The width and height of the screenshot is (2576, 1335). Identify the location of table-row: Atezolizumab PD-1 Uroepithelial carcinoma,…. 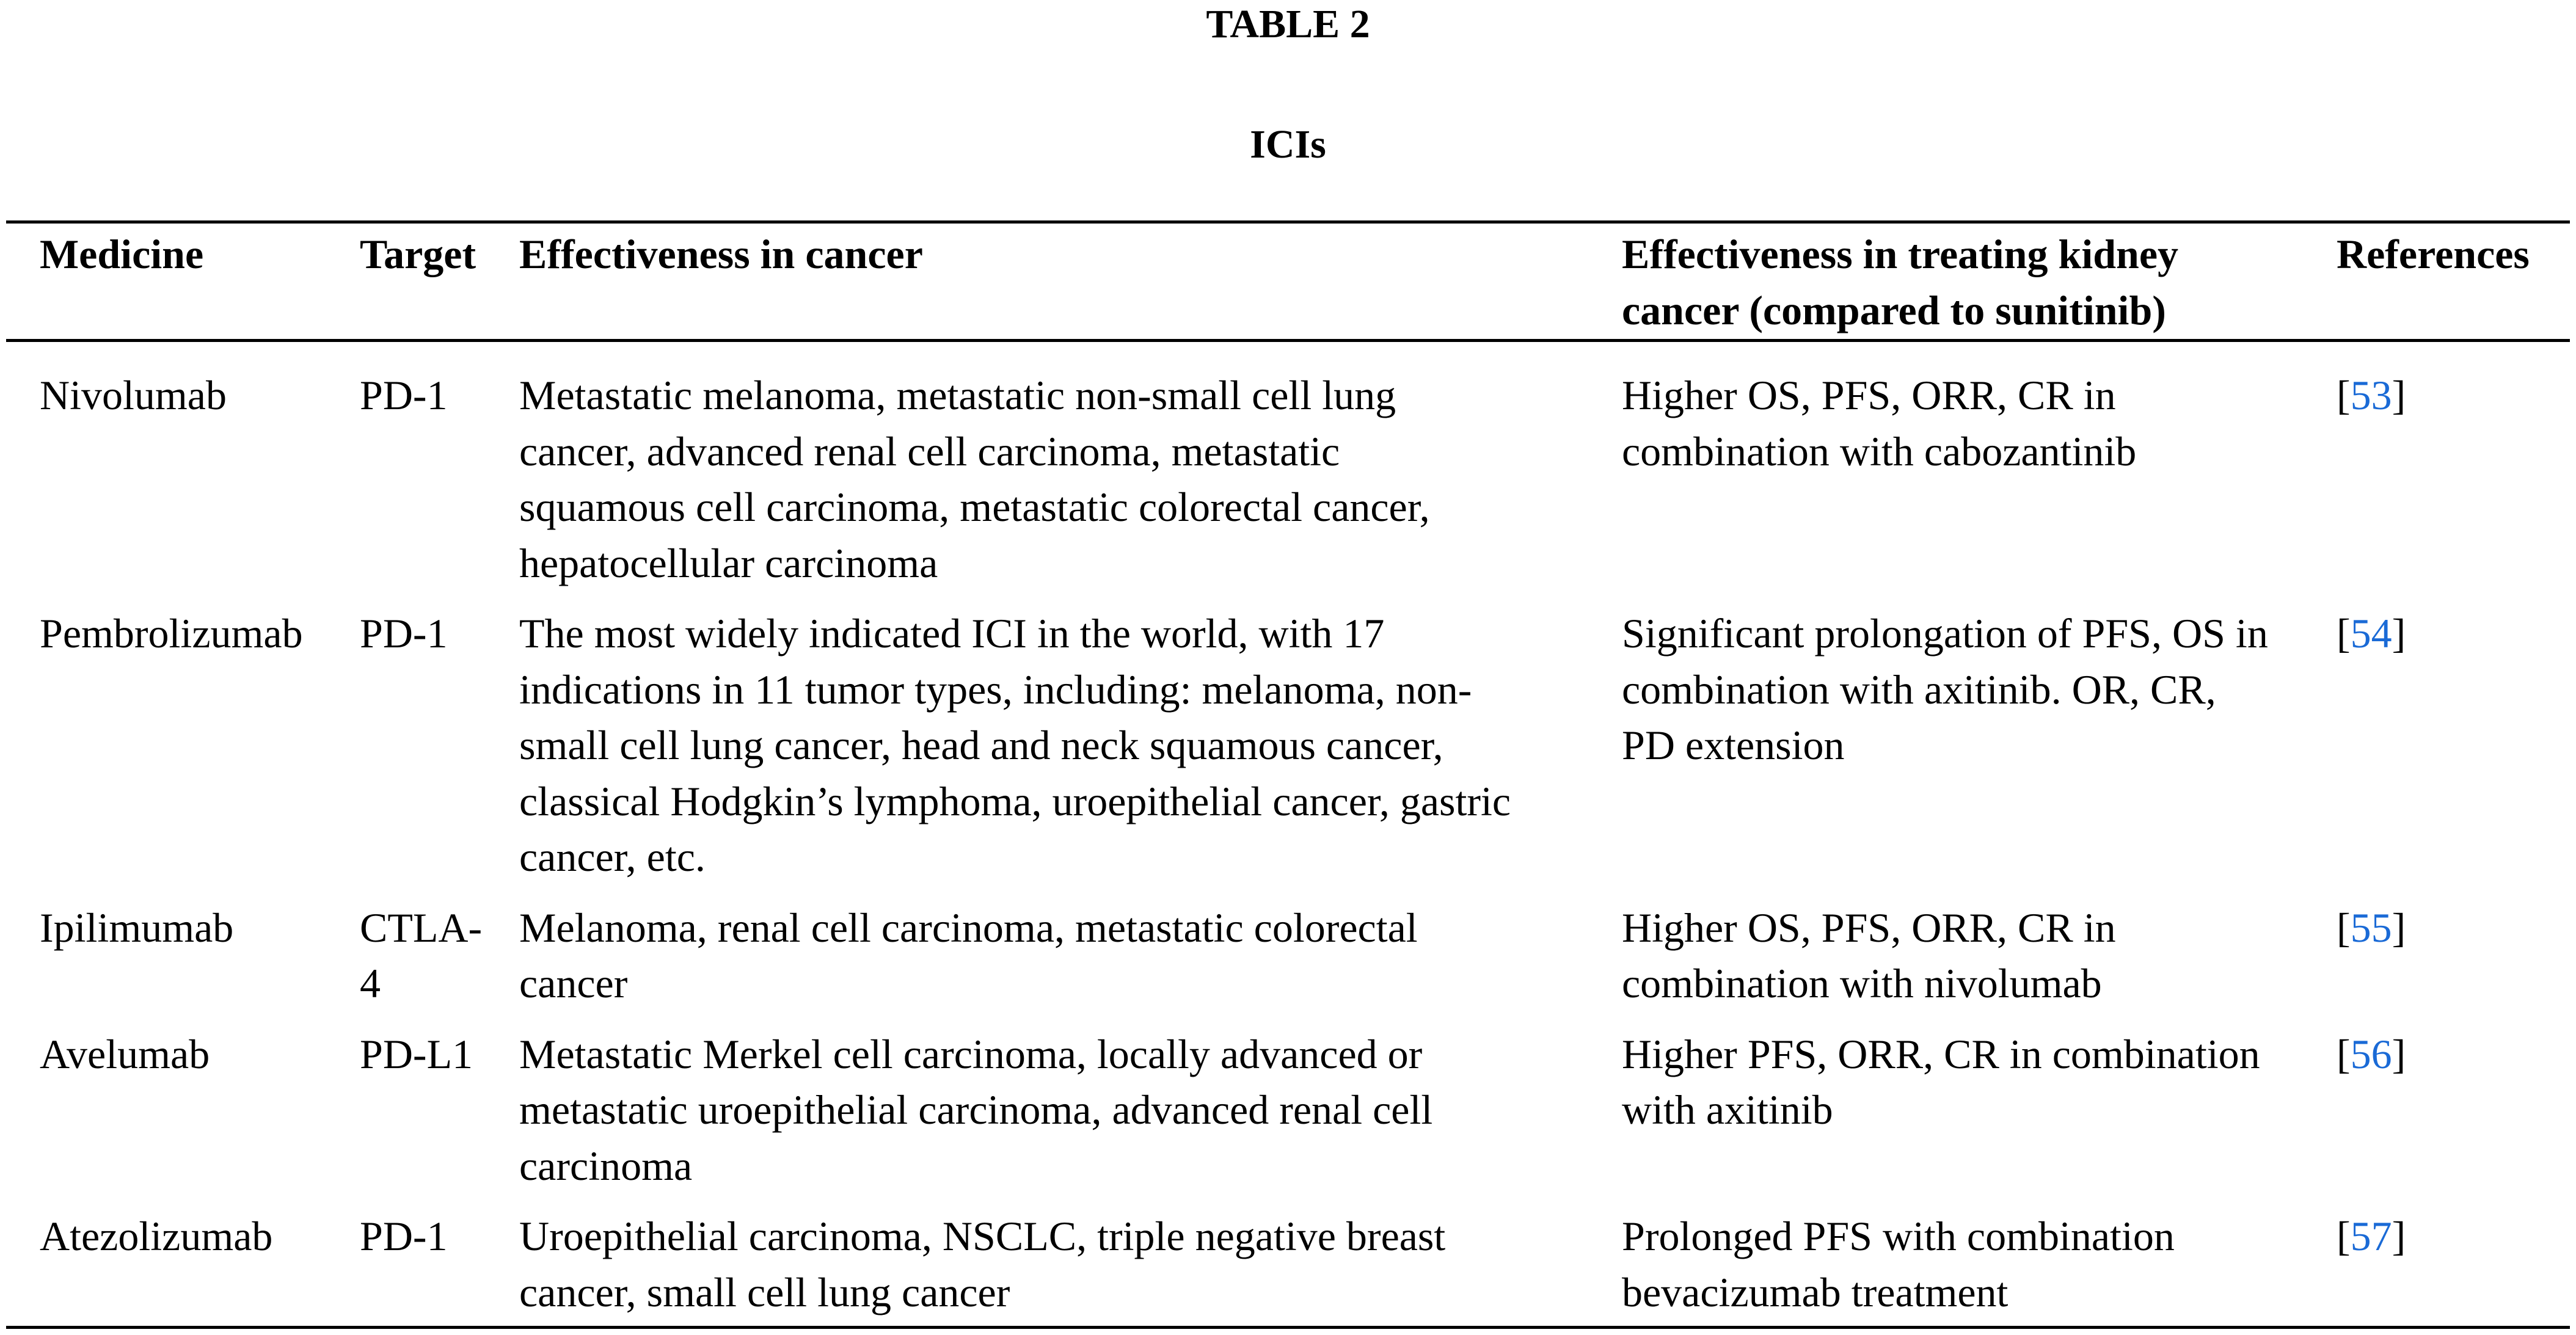
(1288, 1257).